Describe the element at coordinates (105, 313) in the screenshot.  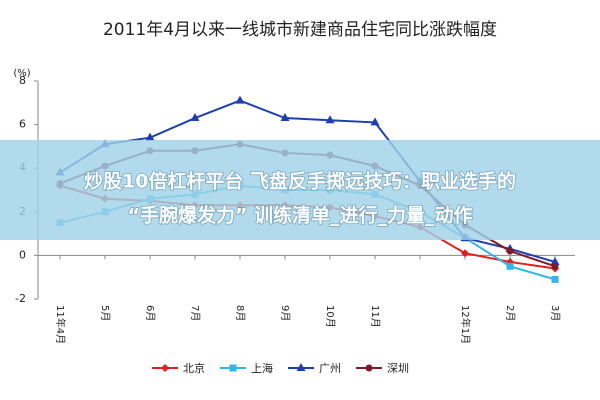
I see `x-tick-label: 5月` at that location.